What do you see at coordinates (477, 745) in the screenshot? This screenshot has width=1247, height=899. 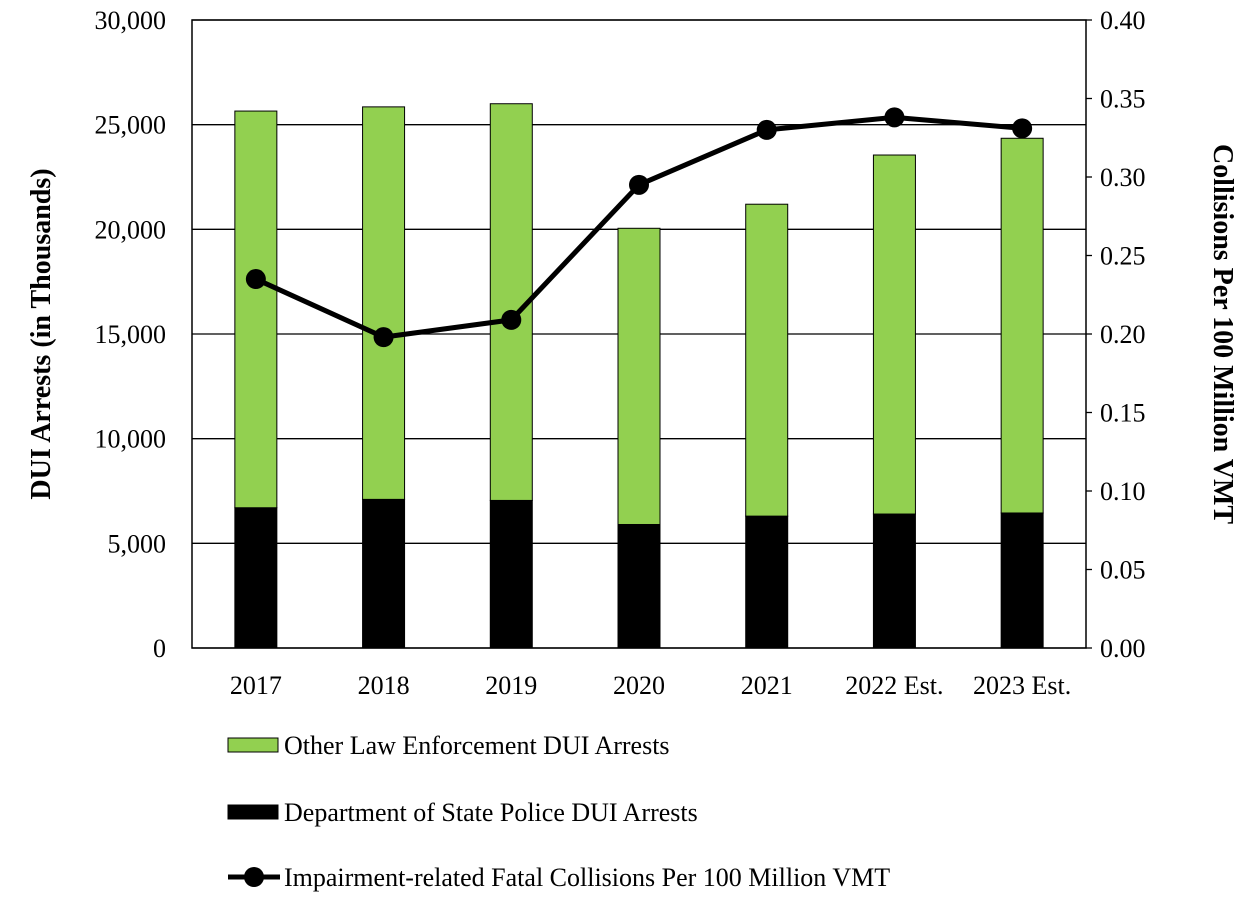 I see `legend-label: Other Law Enforcement DUI Arrests` at bounding box center [477, 745].